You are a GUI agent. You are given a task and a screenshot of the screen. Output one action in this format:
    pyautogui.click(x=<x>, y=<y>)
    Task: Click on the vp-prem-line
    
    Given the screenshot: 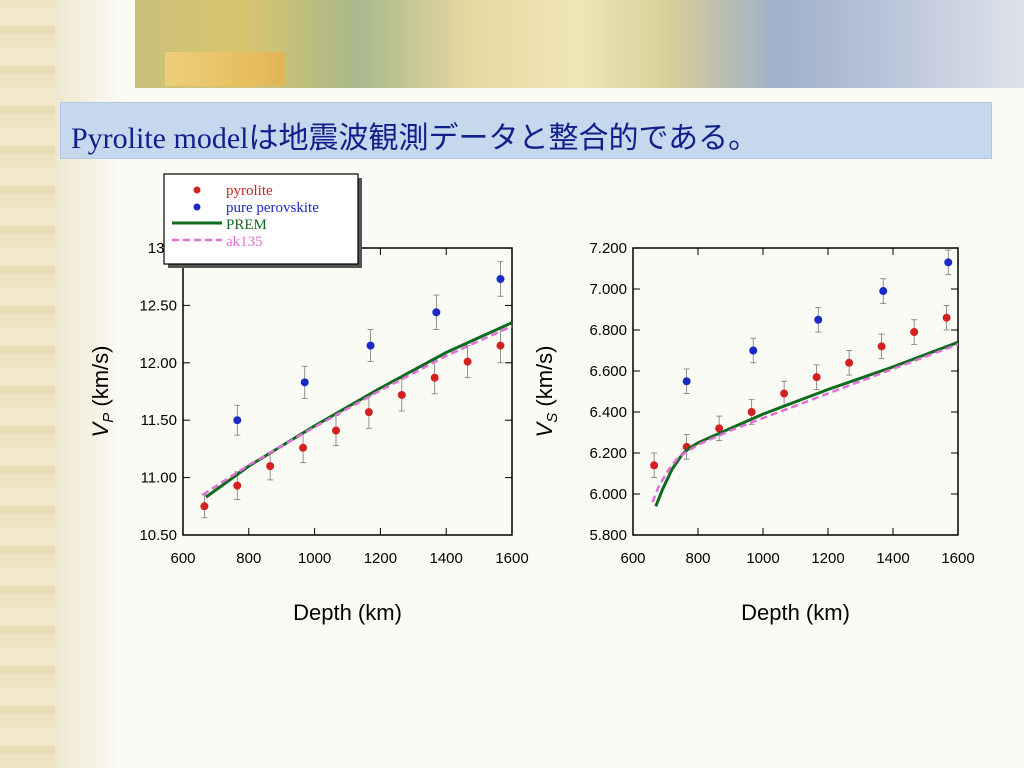 What is the action you would take?
    pyautogui.click(x=359, y=410)
    